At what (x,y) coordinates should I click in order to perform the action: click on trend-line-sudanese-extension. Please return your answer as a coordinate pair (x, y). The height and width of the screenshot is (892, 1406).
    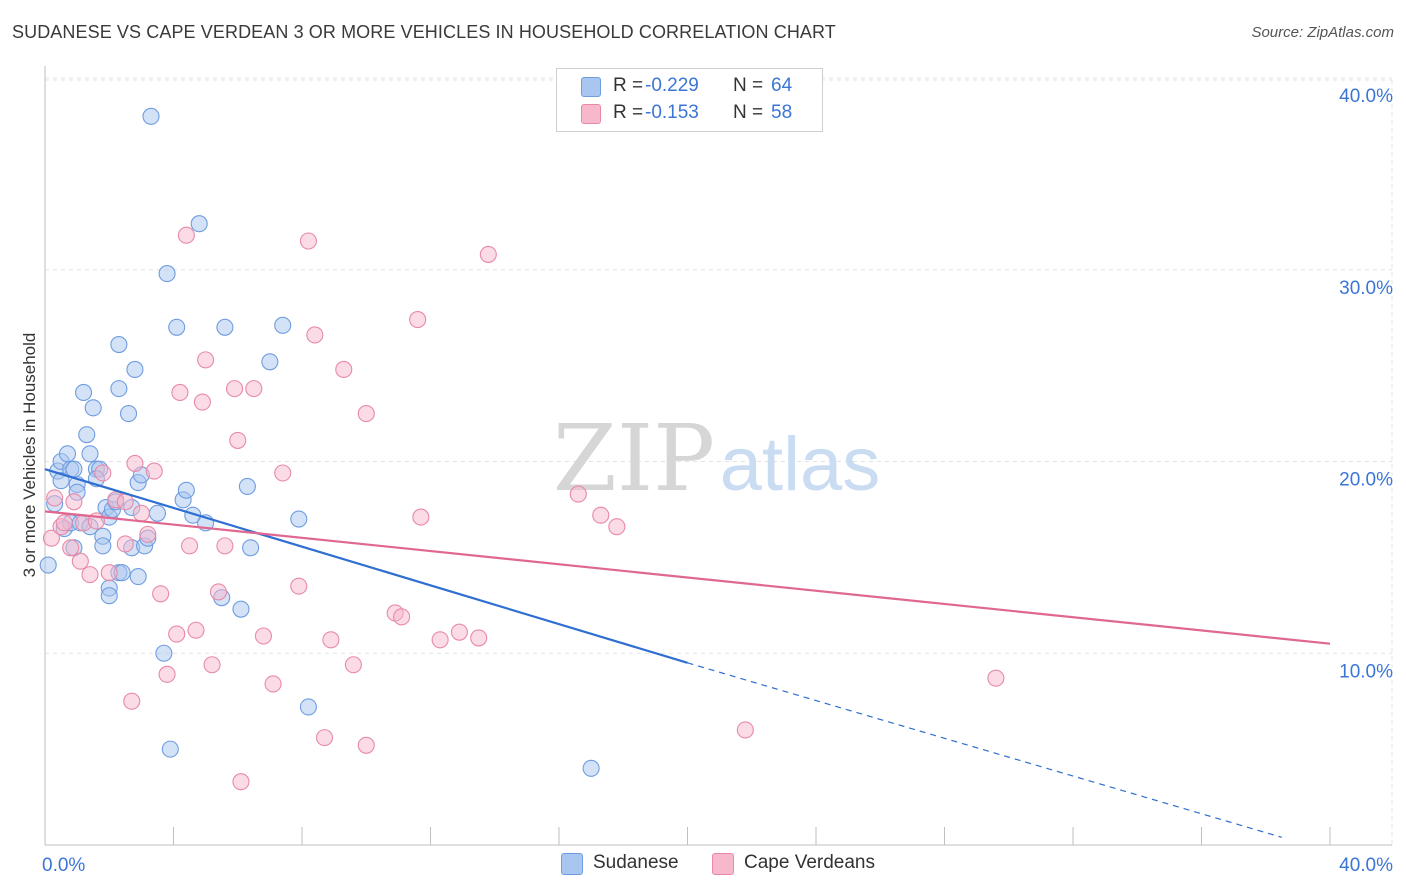
    Looking at the image, I should click on (984, 750).